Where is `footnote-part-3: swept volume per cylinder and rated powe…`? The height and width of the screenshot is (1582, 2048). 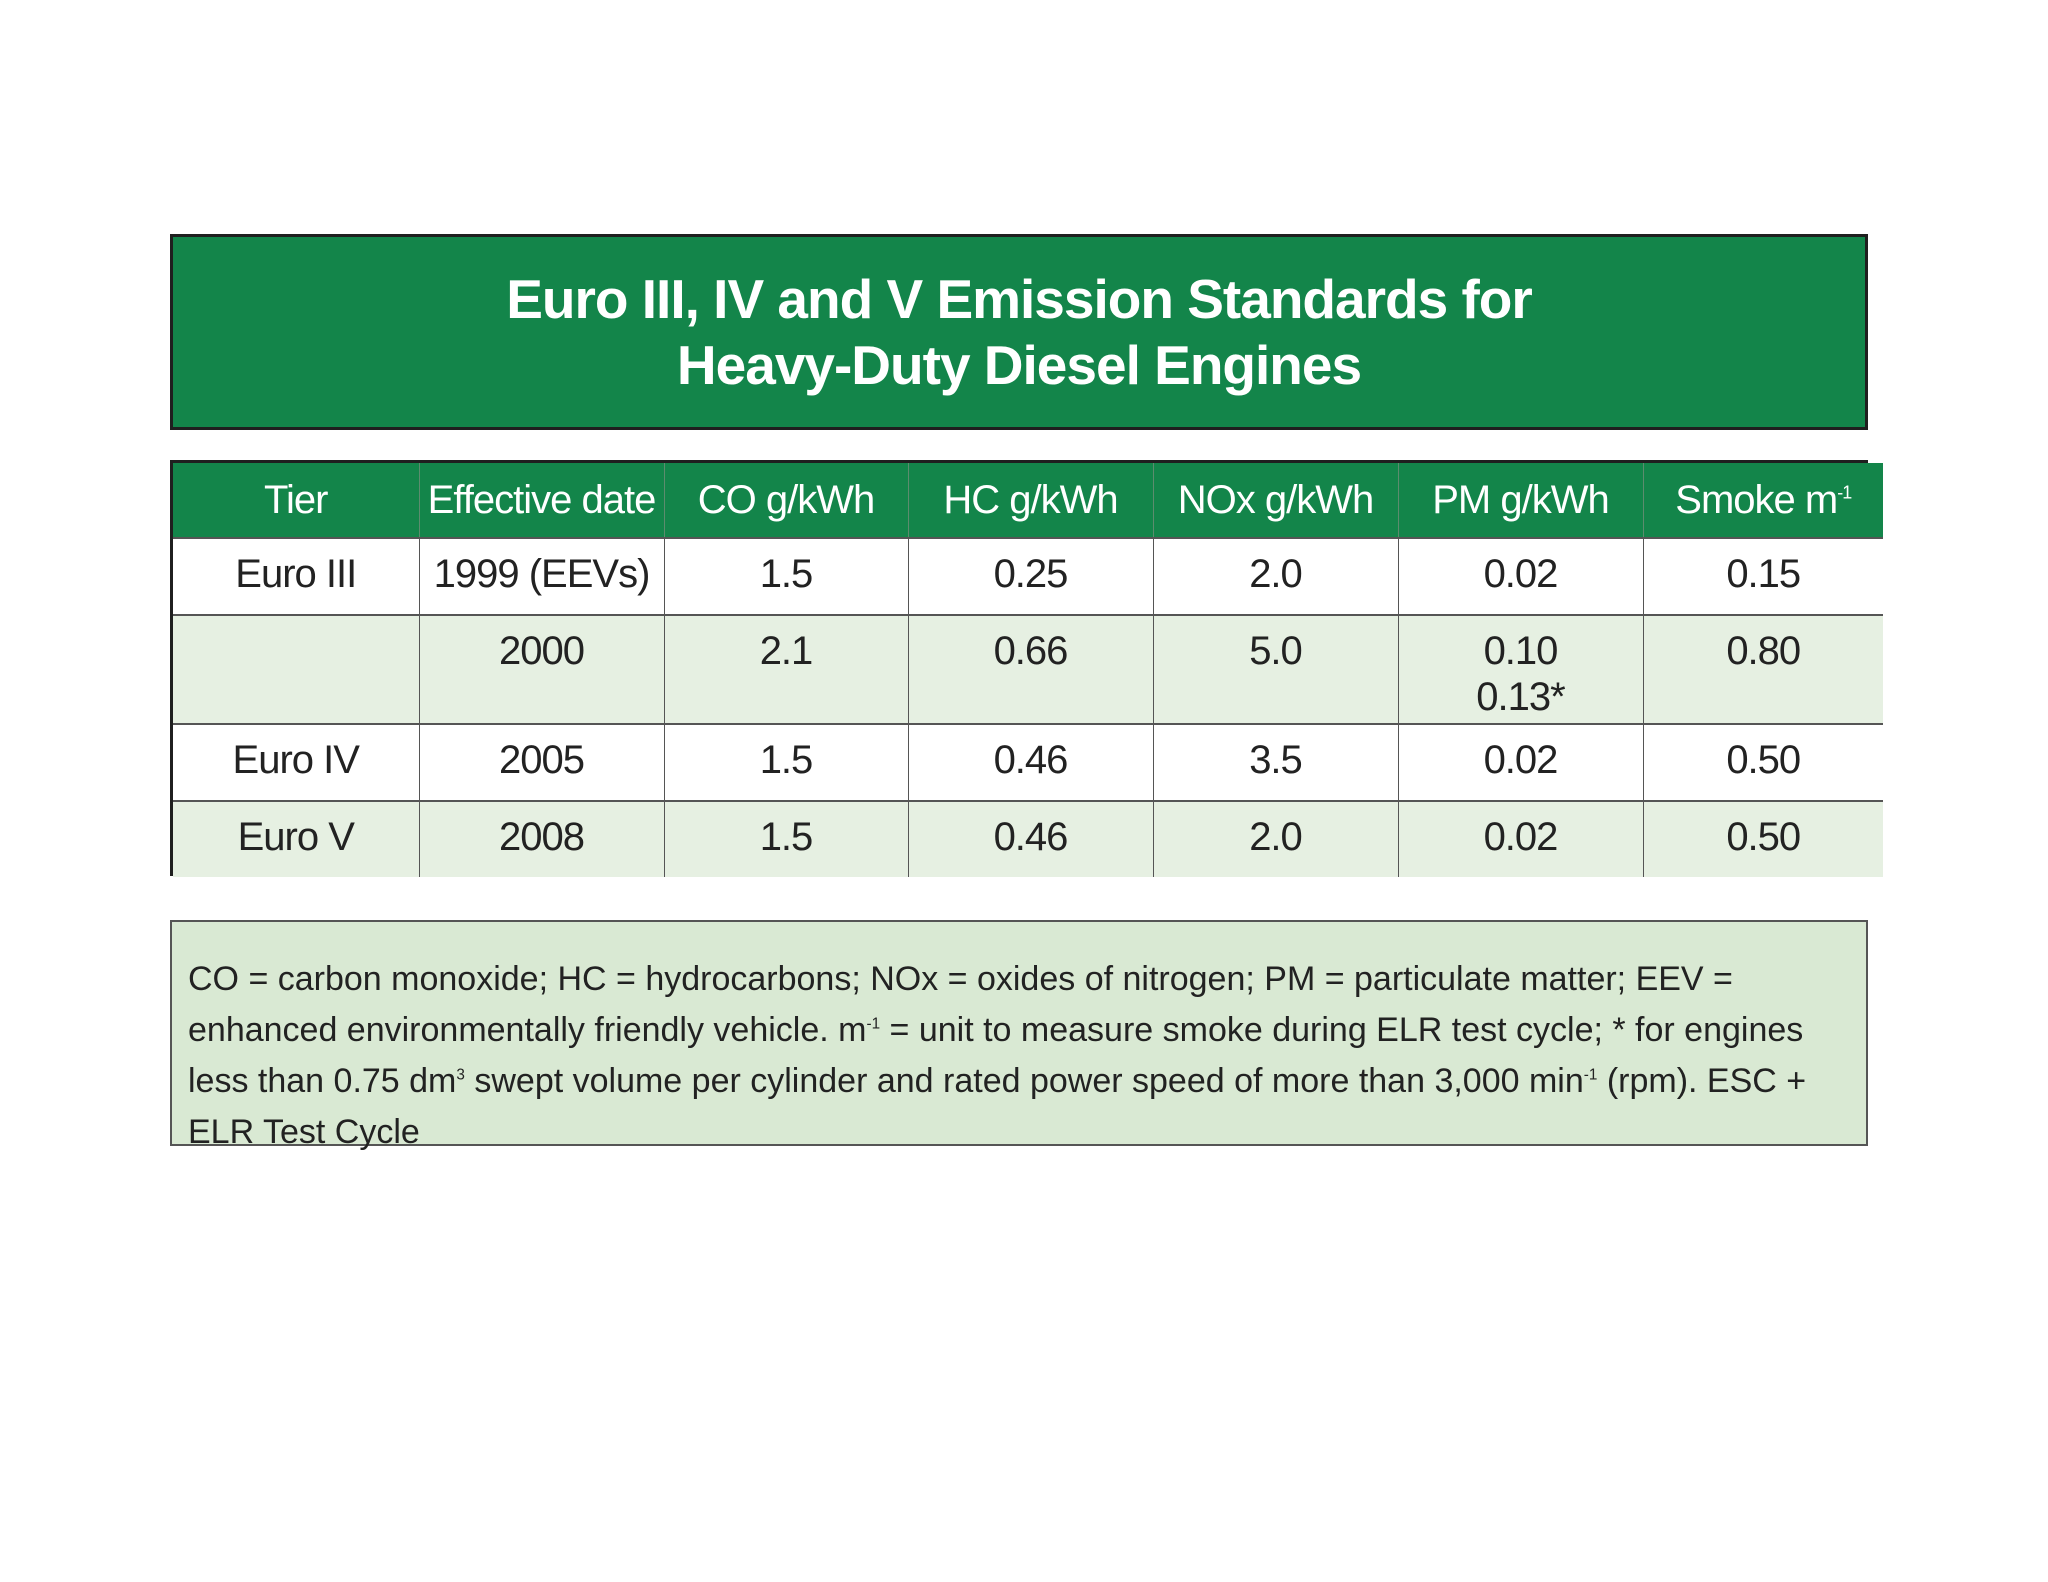 footnote-part-3: swept volume per cylinder and rated powe… is located at coordinates (1024, 1081).